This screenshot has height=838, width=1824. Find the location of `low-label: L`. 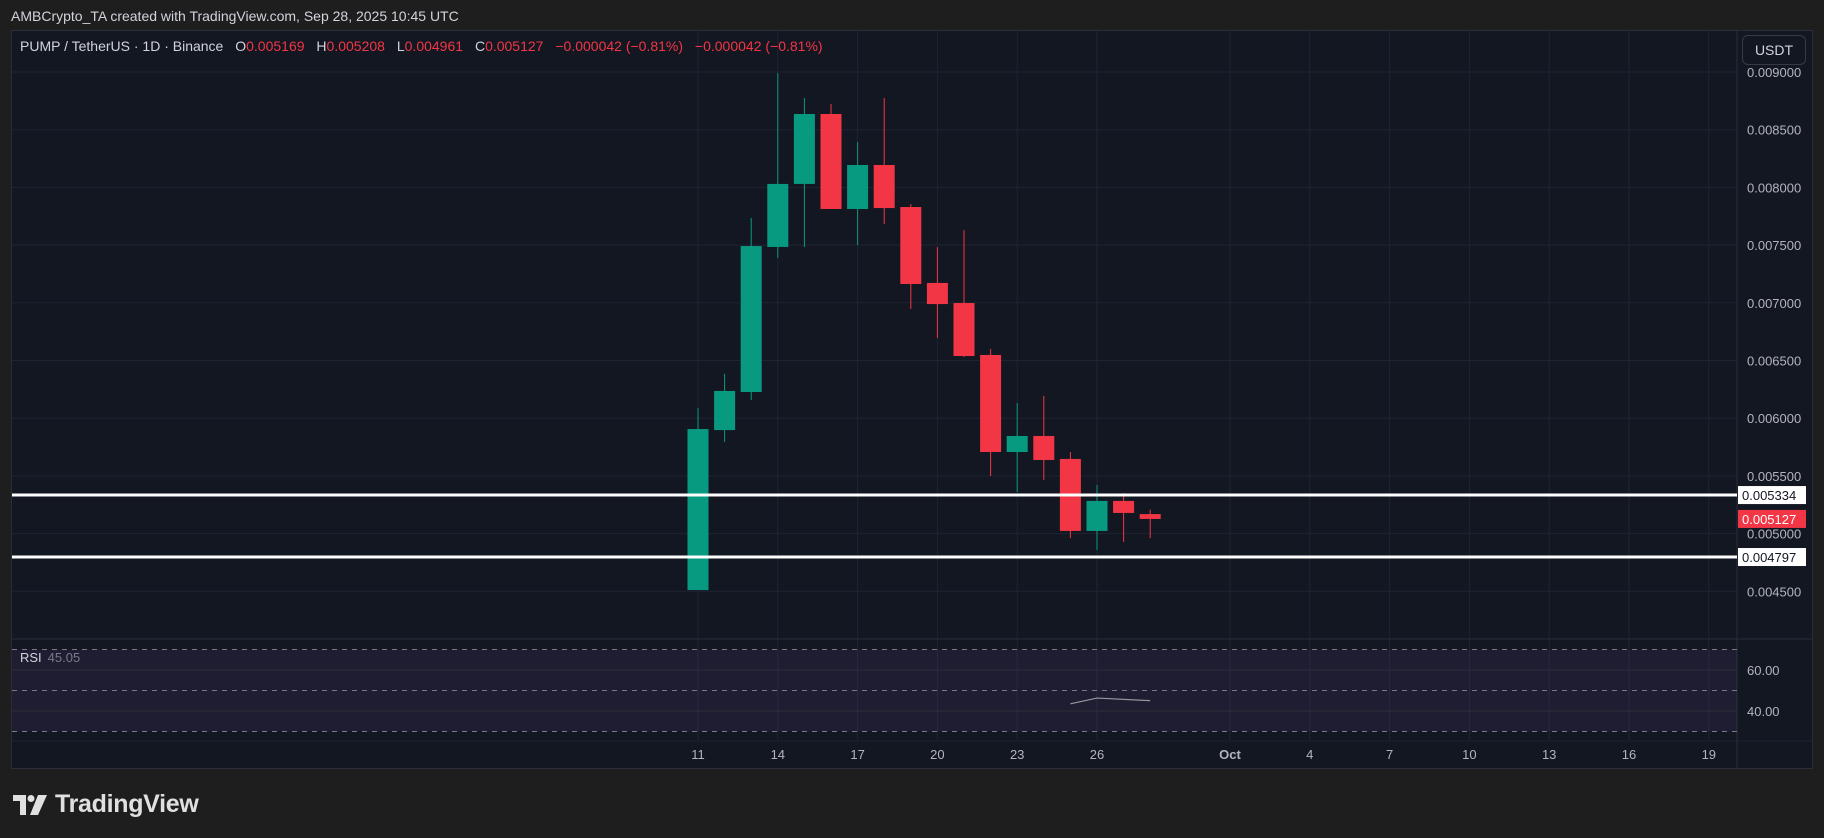

low-label: L is located at coordinates (400, 46).